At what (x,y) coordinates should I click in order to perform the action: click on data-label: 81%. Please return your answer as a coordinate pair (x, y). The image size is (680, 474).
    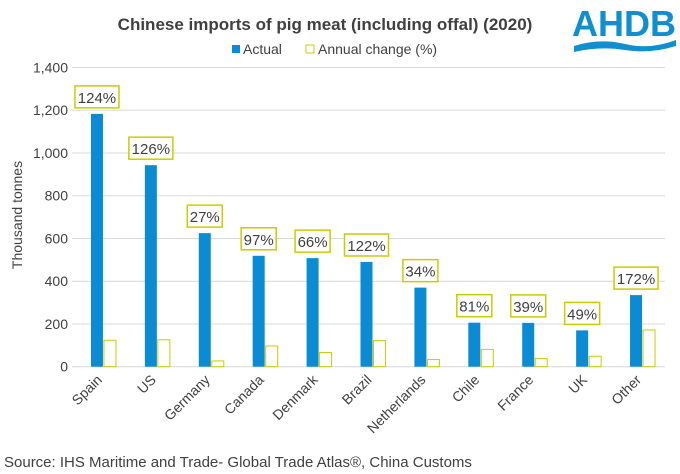
    Looking at the image, I should click on (474, 307).